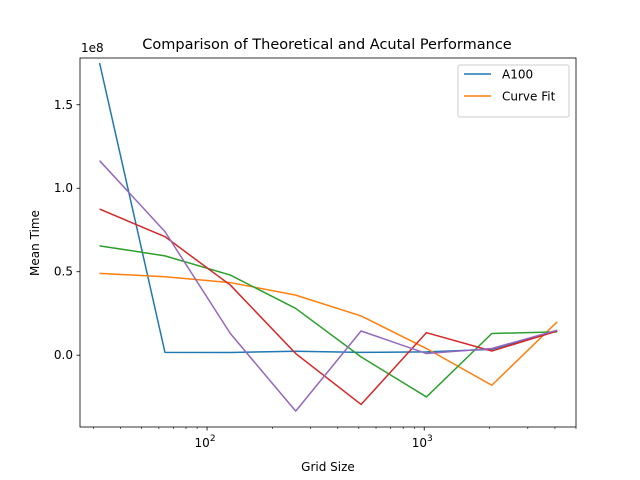  I want to click on x-tick-label: 10², so click(205, 442).